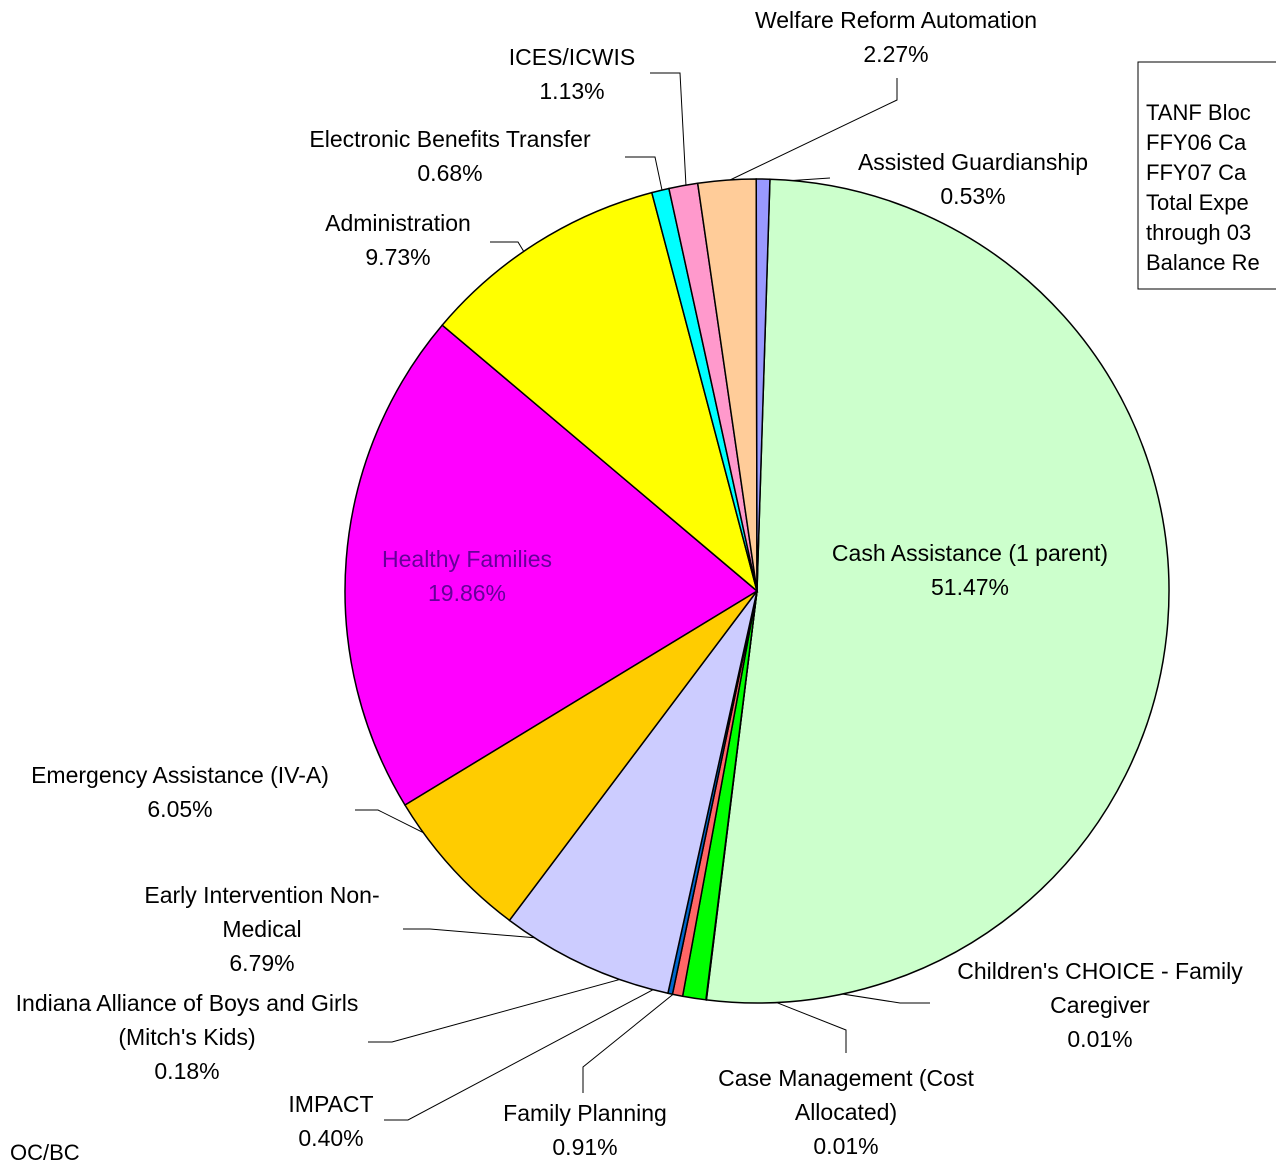 This screenshot has width=1276, height=1166. What do you see at coordinates (585, 1113) in the screenshot?
I see `slice-name: Family Planning` at bounding box center [585, 1113].